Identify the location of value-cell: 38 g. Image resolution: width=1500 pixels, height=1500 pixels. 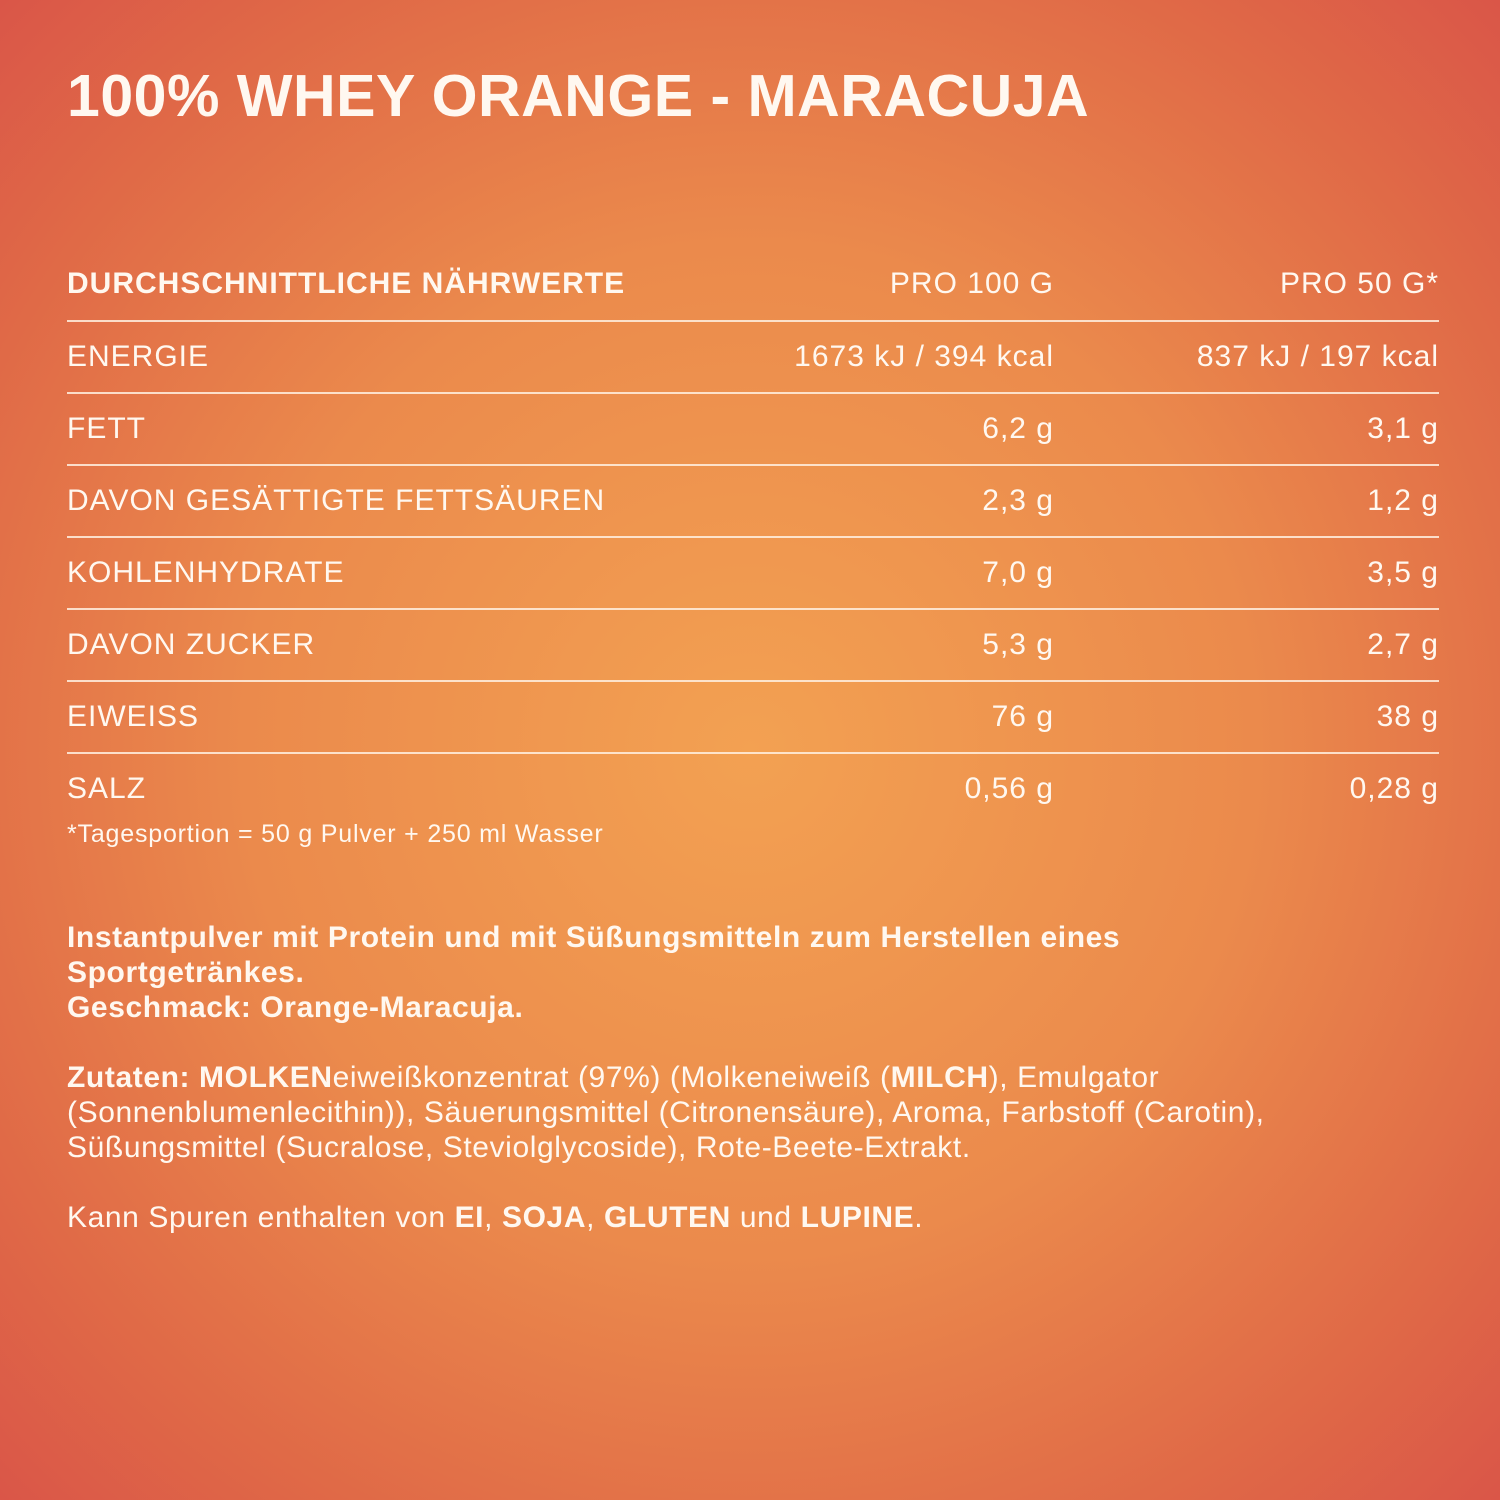
(1407, 716).